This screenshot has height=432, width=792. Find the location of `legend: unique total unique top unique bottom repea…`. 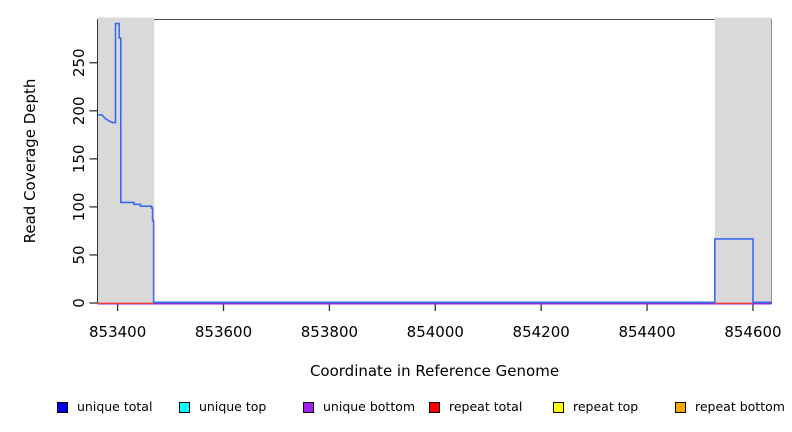

legend: unique total unique top unique bottom repea… is located at coordinates (396, 411).